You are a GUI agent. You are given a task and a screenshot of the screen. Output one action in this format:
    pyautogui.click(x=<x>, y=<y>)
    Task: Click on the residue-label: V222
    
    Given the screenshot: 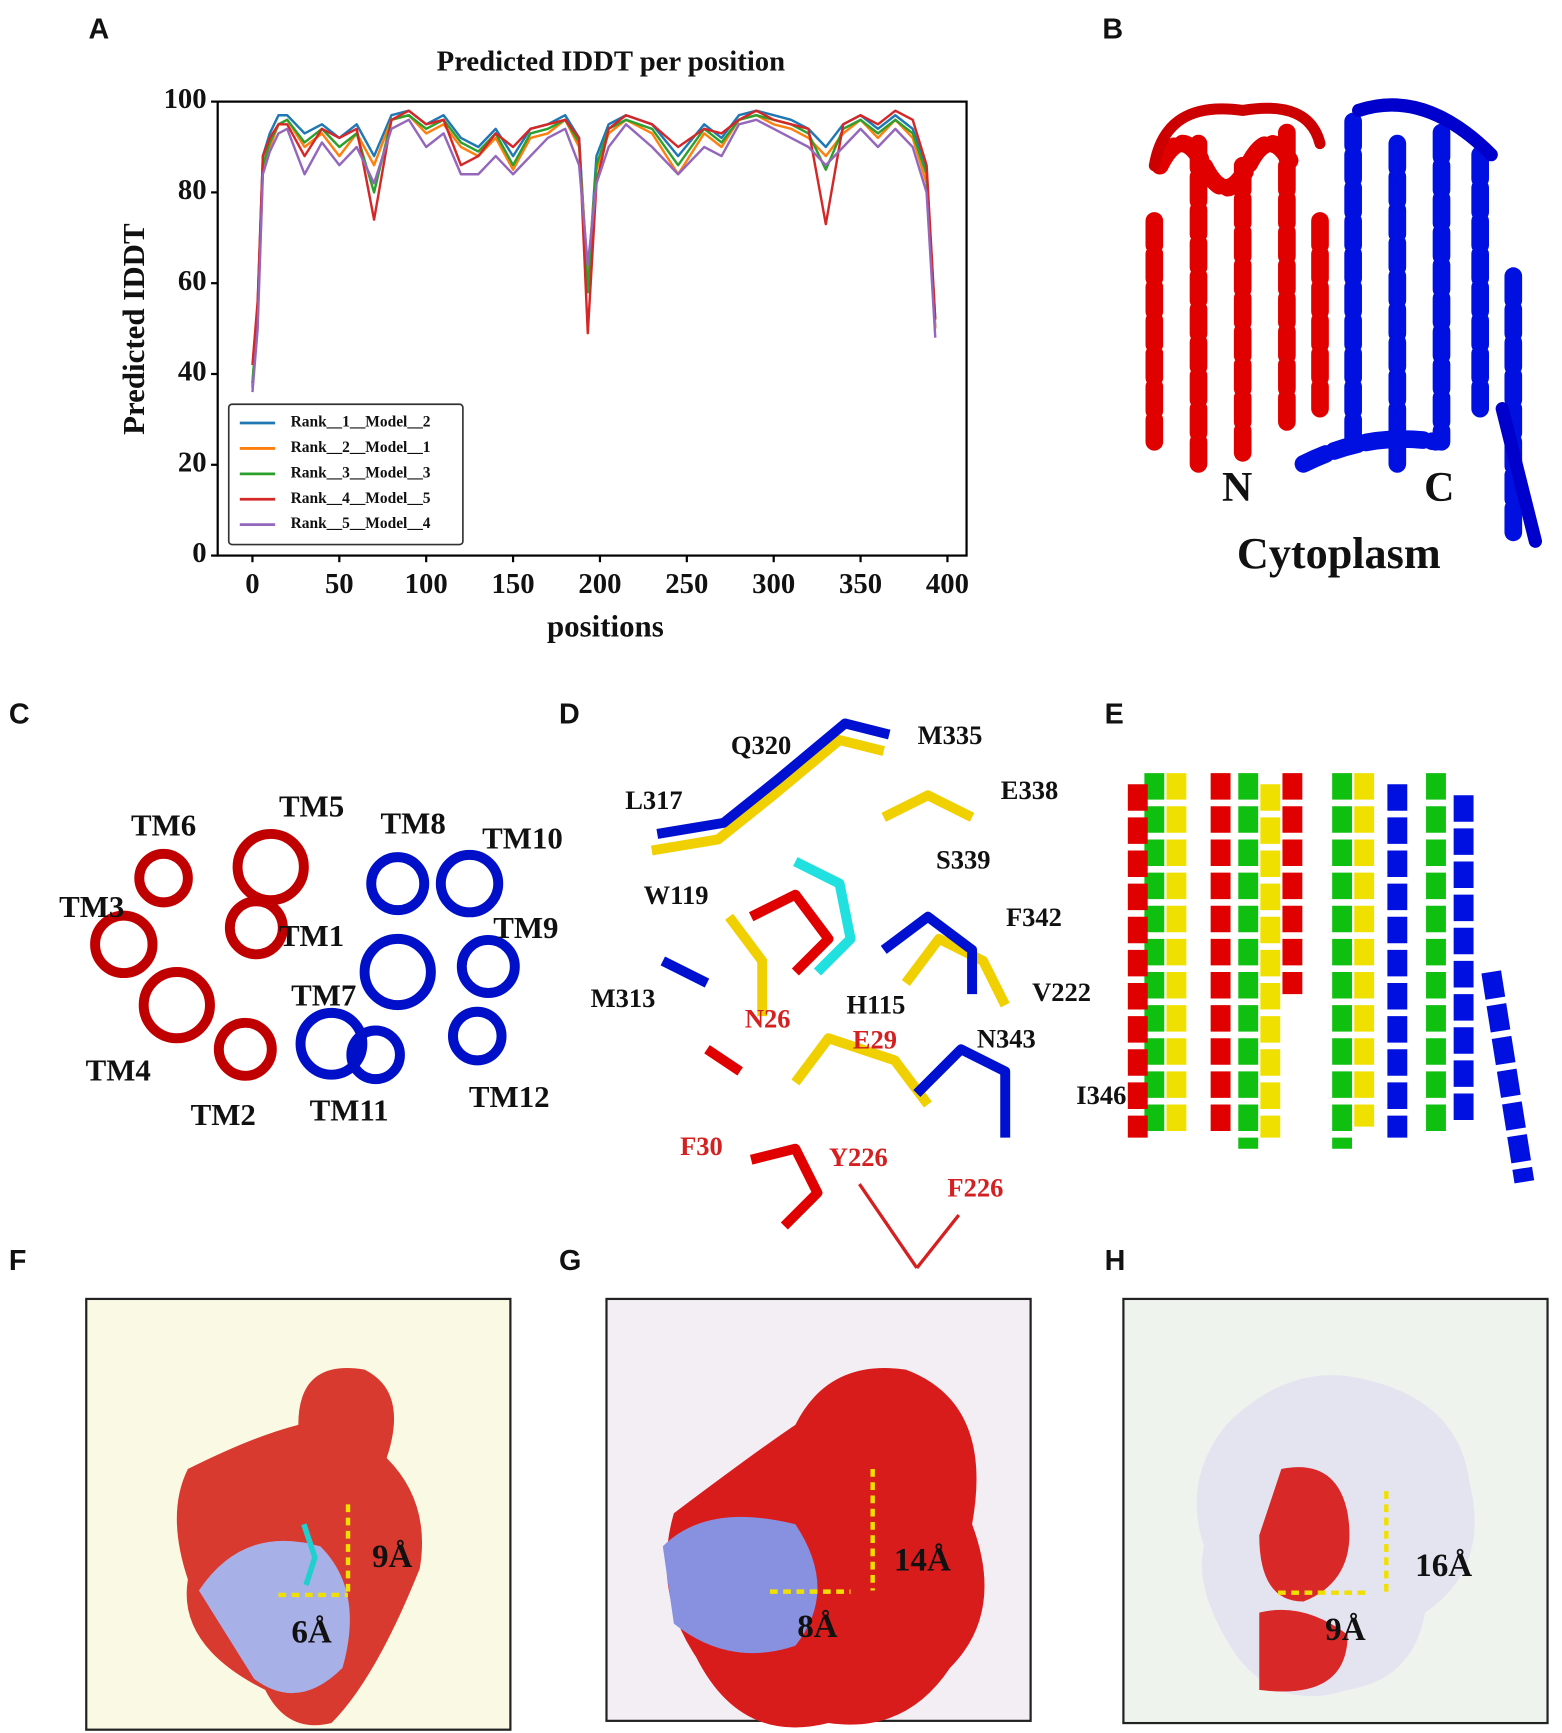 What is the action you would take?
    pyautogui.click(x=1061, y=992)
    